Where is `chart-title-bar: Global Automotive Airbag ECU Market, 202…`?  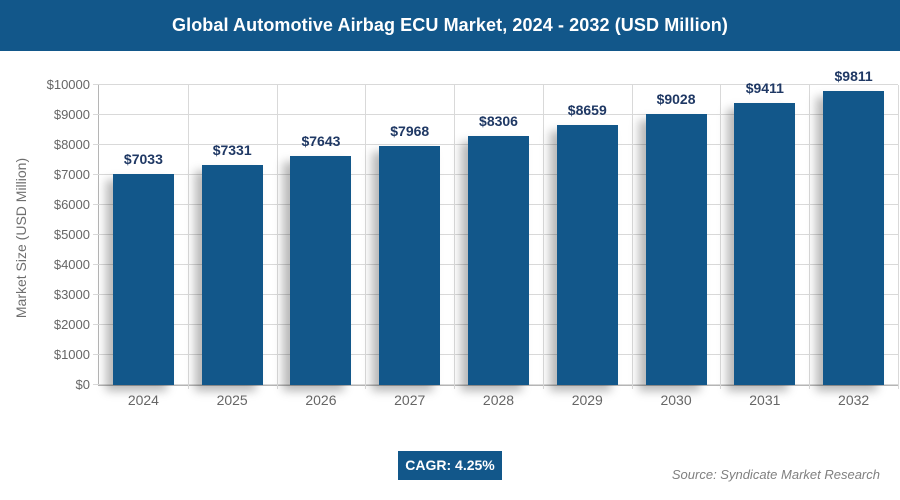 chart-title-bar: Global Automotive Airbag ECU Market, 202… is located at coordinates (450, 25).